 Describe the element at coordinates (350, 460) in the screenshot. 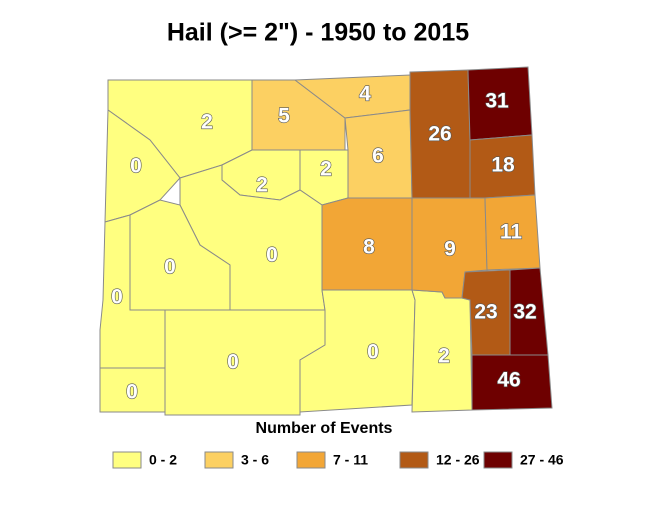

I see `legend-label: 7 - 11` at that location.